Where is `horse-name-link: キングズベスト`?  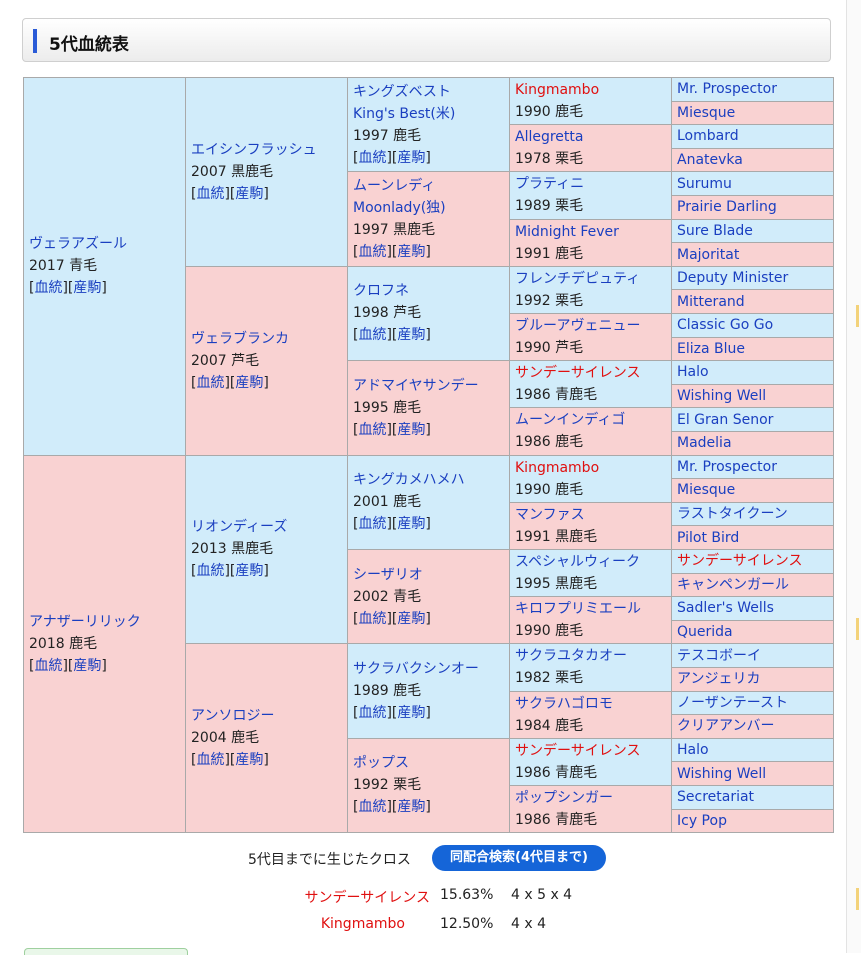
horse-name-link: キングズベスト is located at coordinates (402, 91).